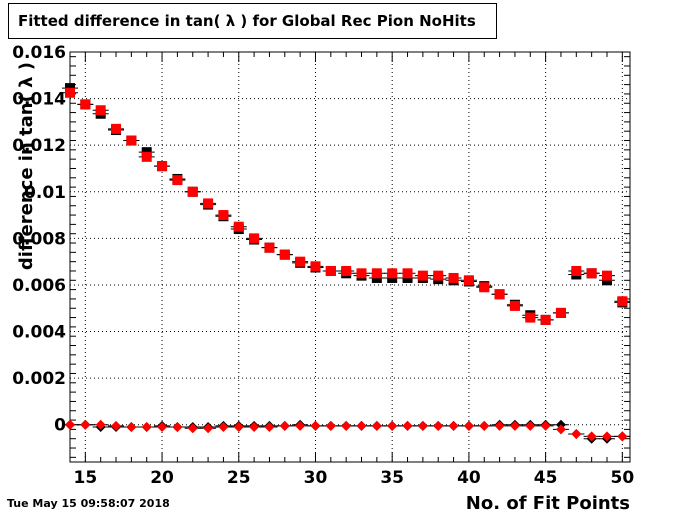 The image size is (700, 514). I want to click on y-tick-label: 0.012, so click(39, 146).